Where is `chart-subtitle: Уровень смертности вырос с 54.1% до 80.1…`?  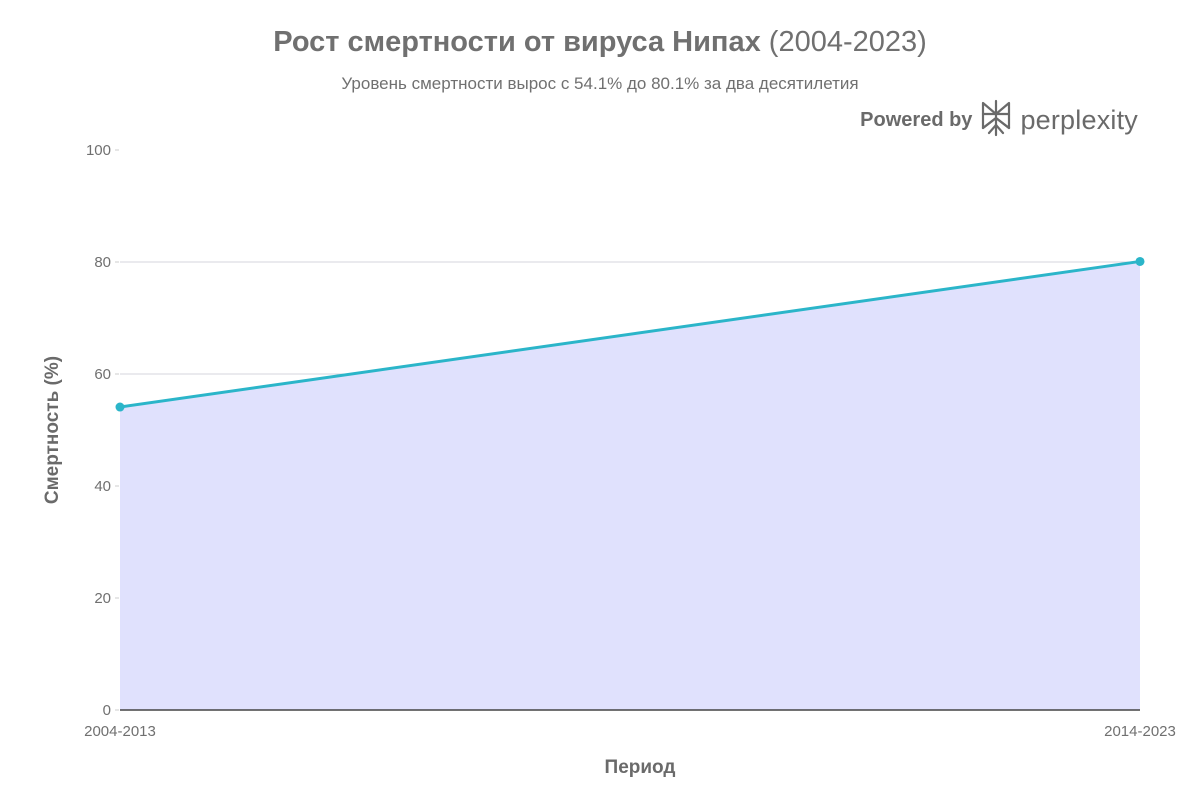 chart-subtitle: Уровень смертности вырос с 54.1% до 80.1… is located at coordinates (600, 83).